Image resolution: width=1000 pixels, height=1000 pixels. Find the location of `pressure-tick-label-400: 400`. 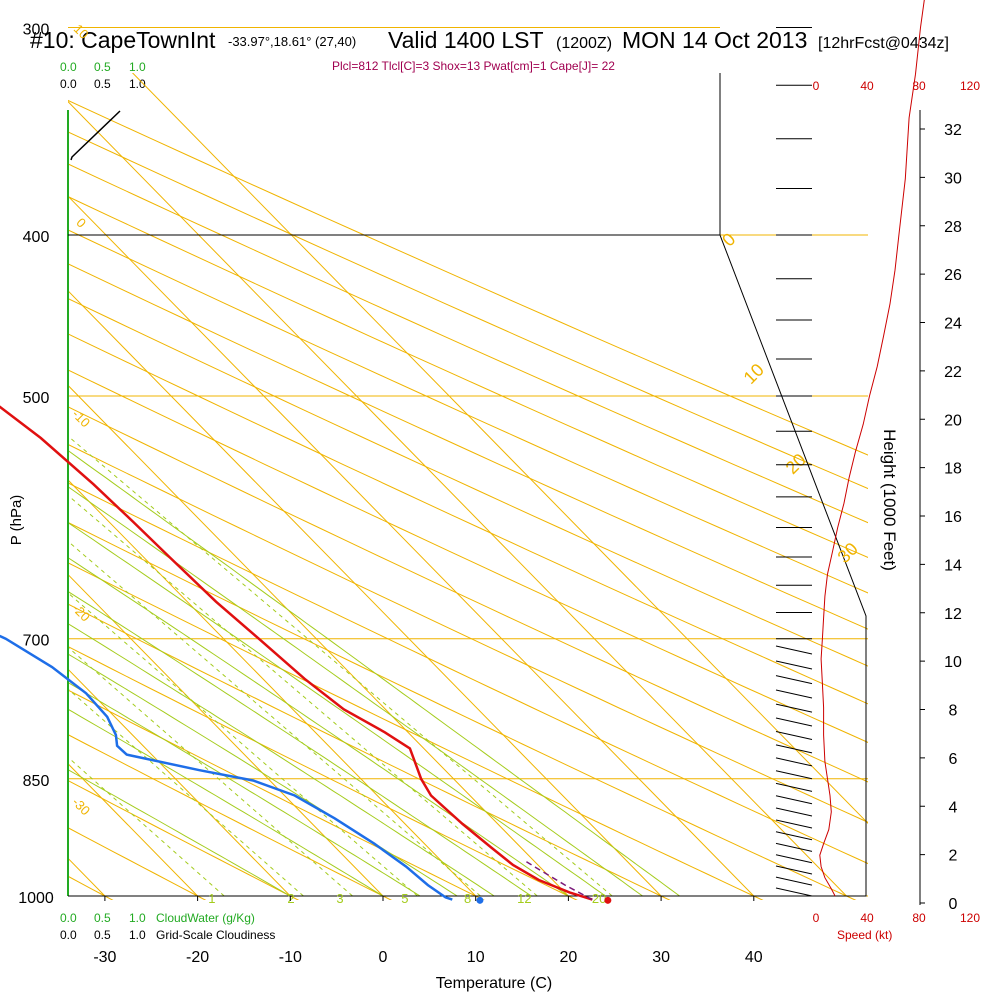

pressure-tick-label-400: 400 is located at coordinates (36, 237).